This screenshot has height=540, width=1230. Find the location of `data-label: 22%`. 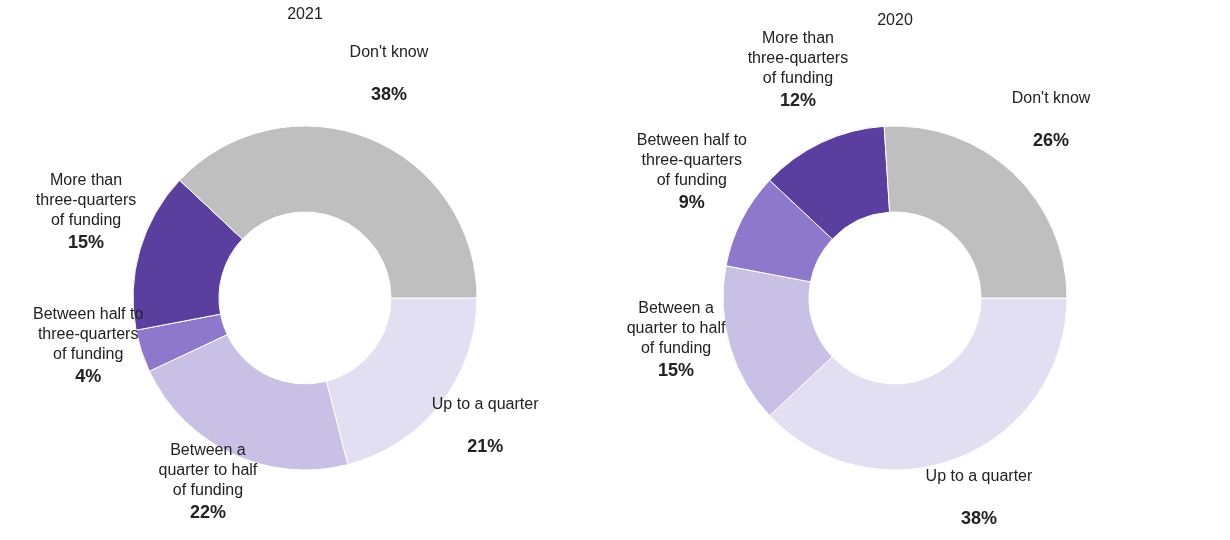

data-label: 22% is located at coordinates (207, 512).